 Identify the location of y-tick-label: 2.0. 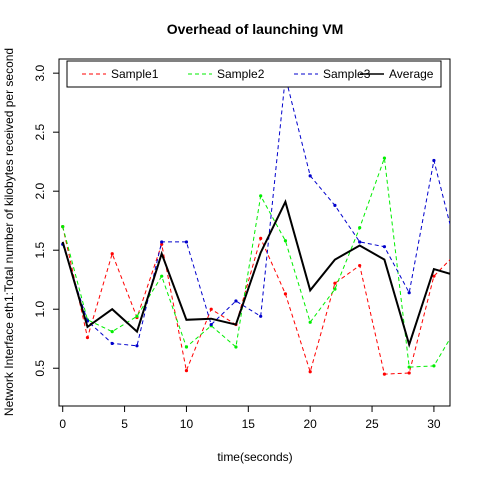
(40, 191).